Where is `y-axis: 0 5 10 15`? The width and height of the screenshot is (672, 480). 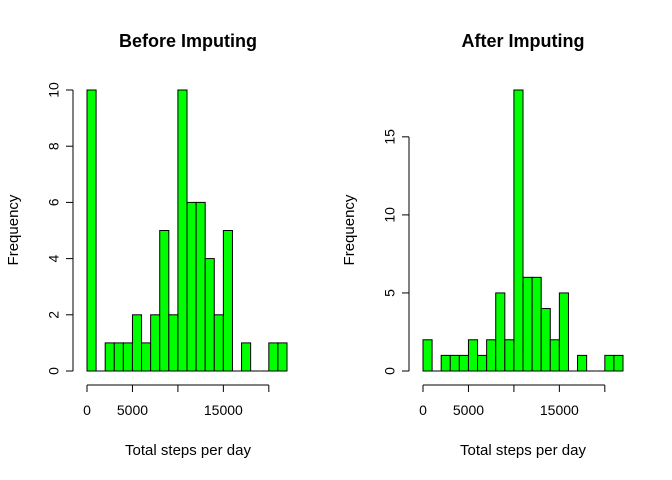
y-axis: 0 5 10 15 is located at coordinates (396, 252).